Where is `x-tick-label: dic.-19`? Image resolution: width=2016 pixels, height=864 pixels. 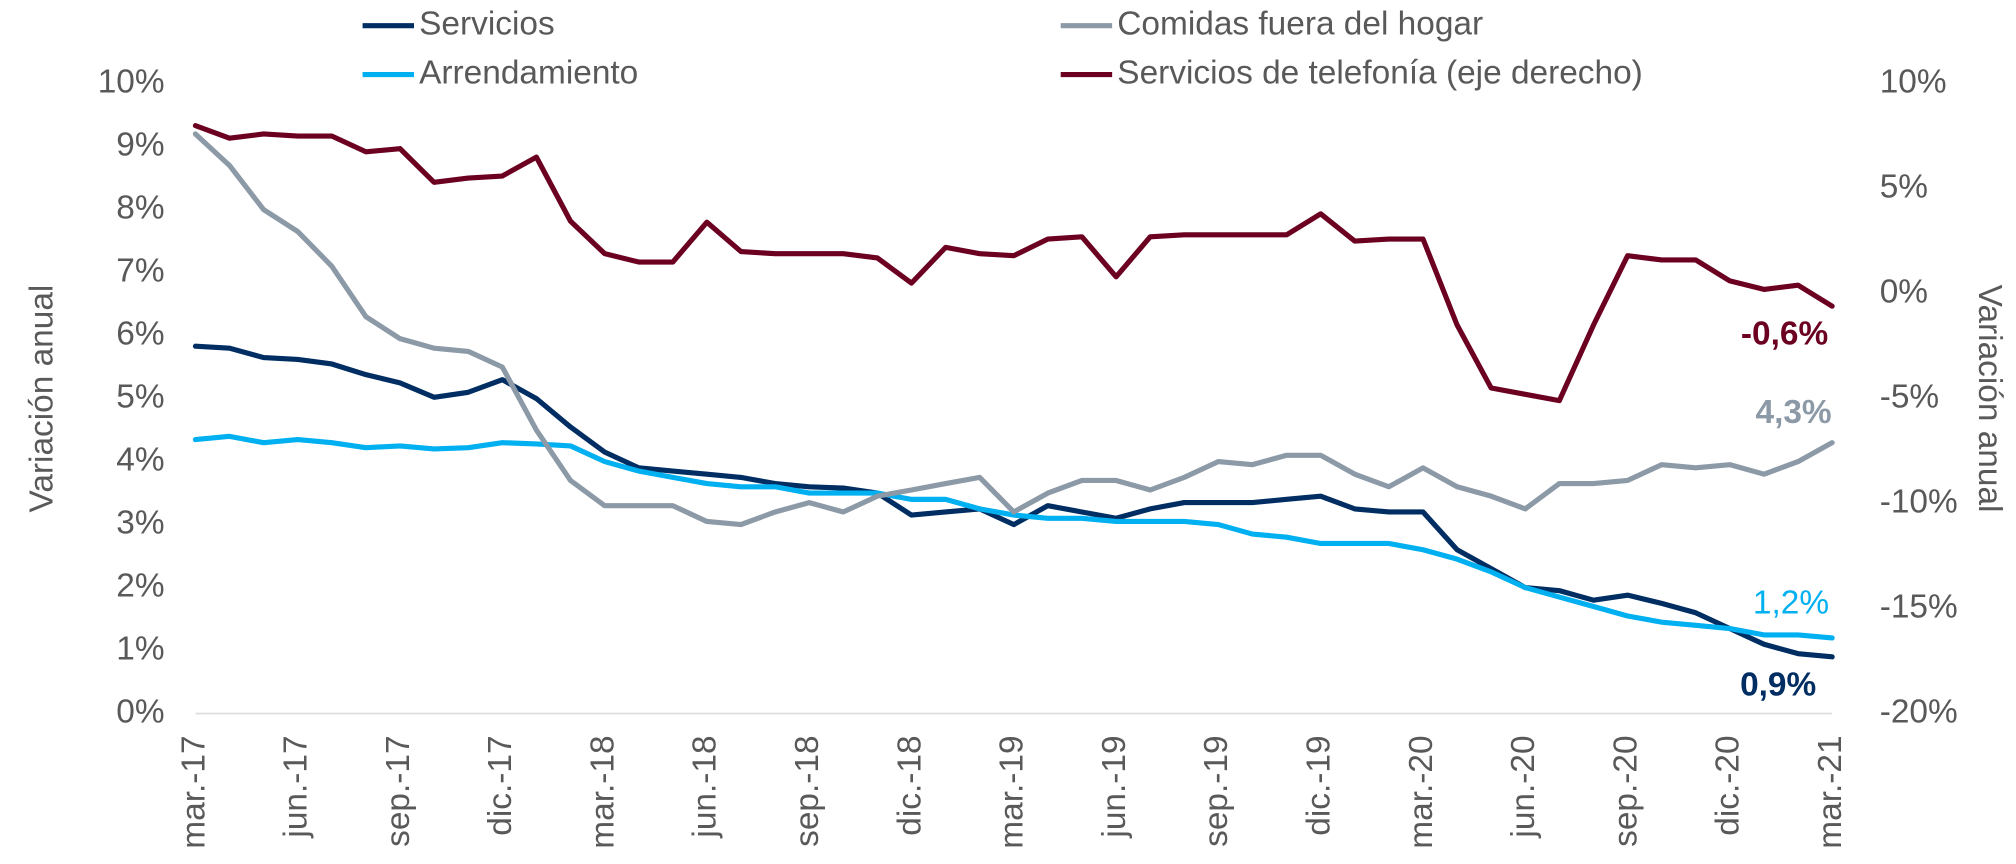
x-tick-label: dic.-19 is located at coordinates (1318, 785).